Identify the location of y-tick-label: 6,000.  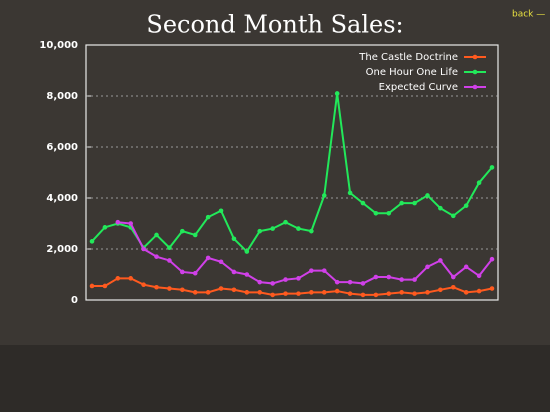
(62, 147).